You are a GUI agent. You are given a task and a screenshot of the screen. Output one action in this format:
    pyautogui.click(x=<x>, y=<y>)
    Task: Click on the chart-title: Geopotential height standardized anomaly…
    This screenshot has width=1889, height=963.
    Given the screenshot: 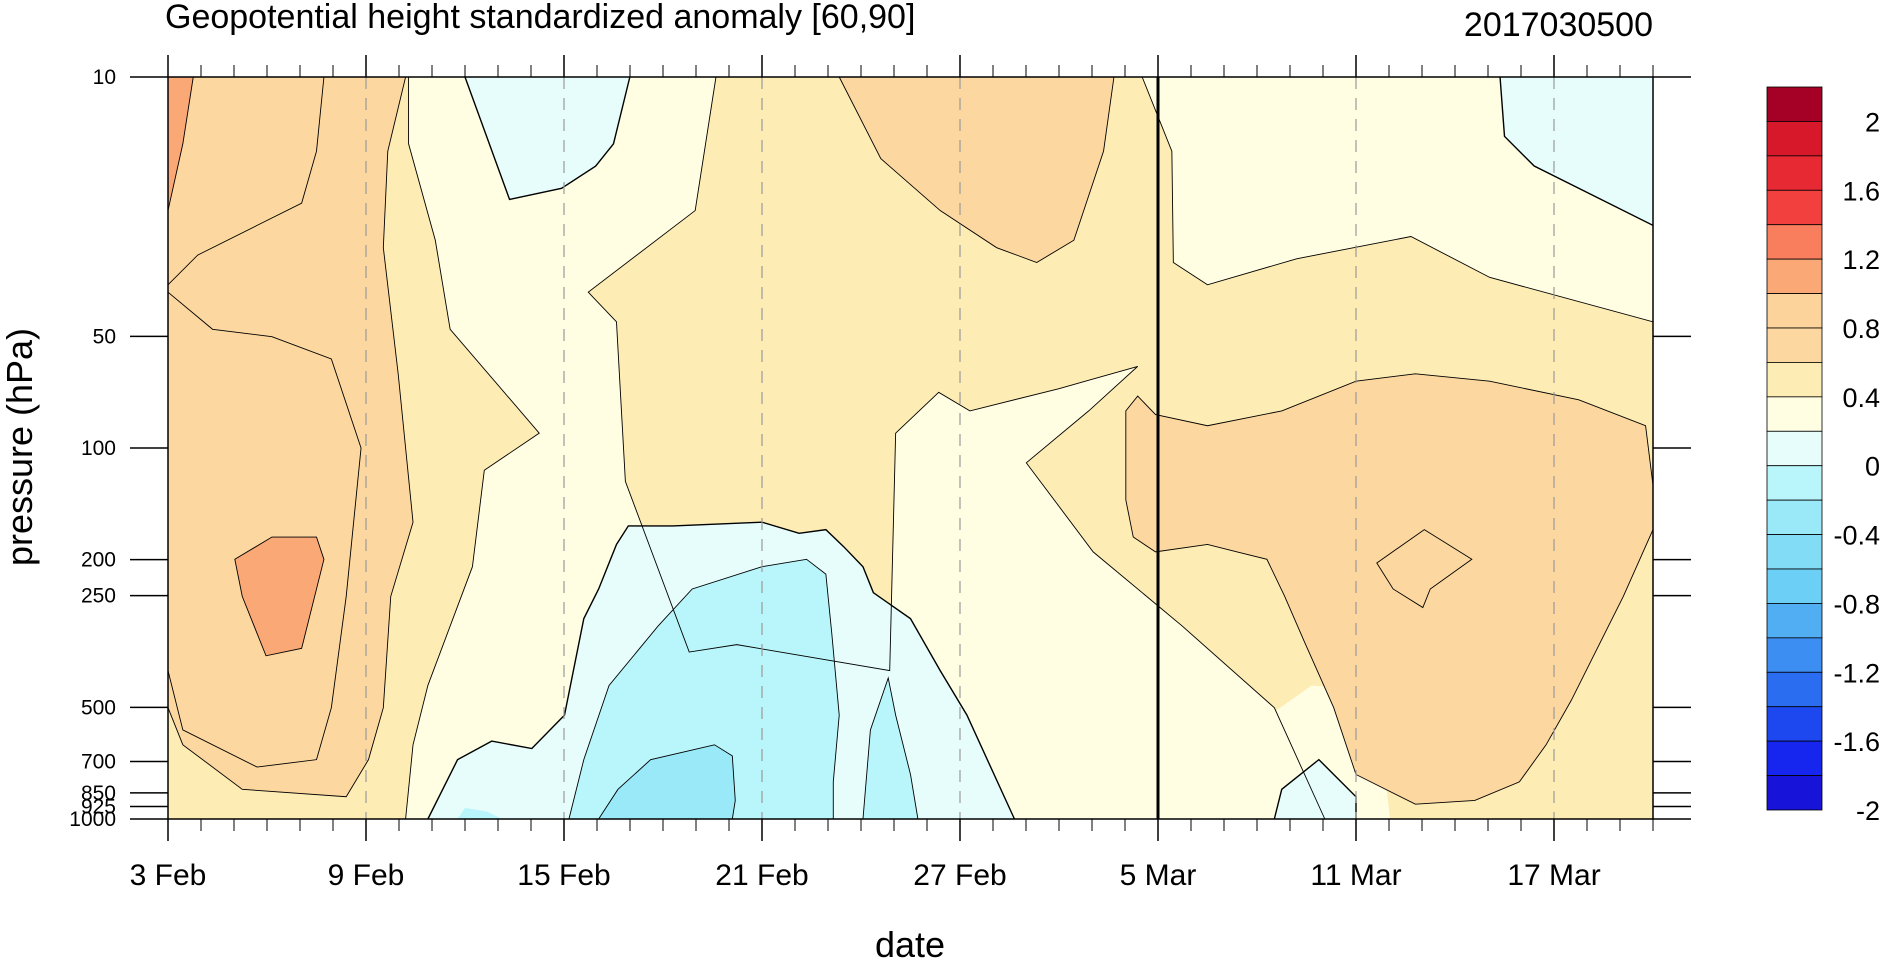 What is the action you would take?
    pyautogui.click(x=540, y=18)
    